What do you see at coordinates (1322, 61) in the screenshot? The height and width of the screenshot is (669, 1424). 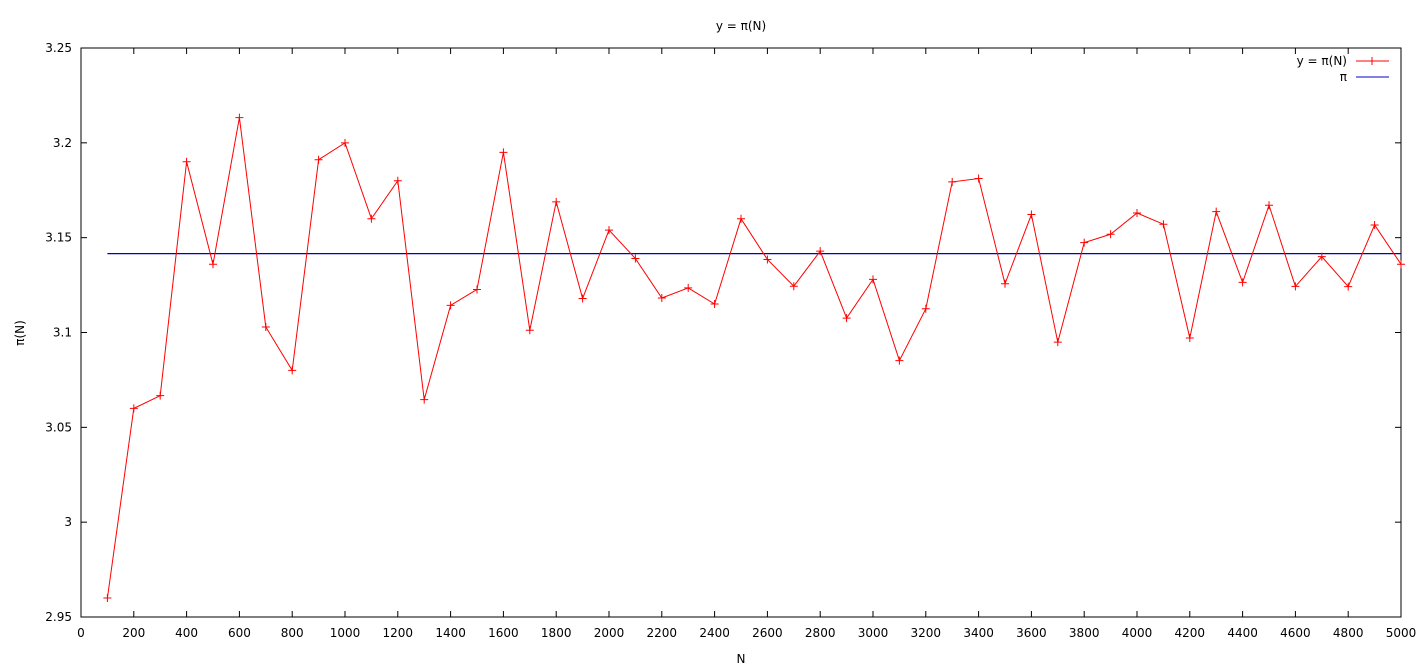 I see `legend-label: y = π(N)` at bounding box center [1322, 61].